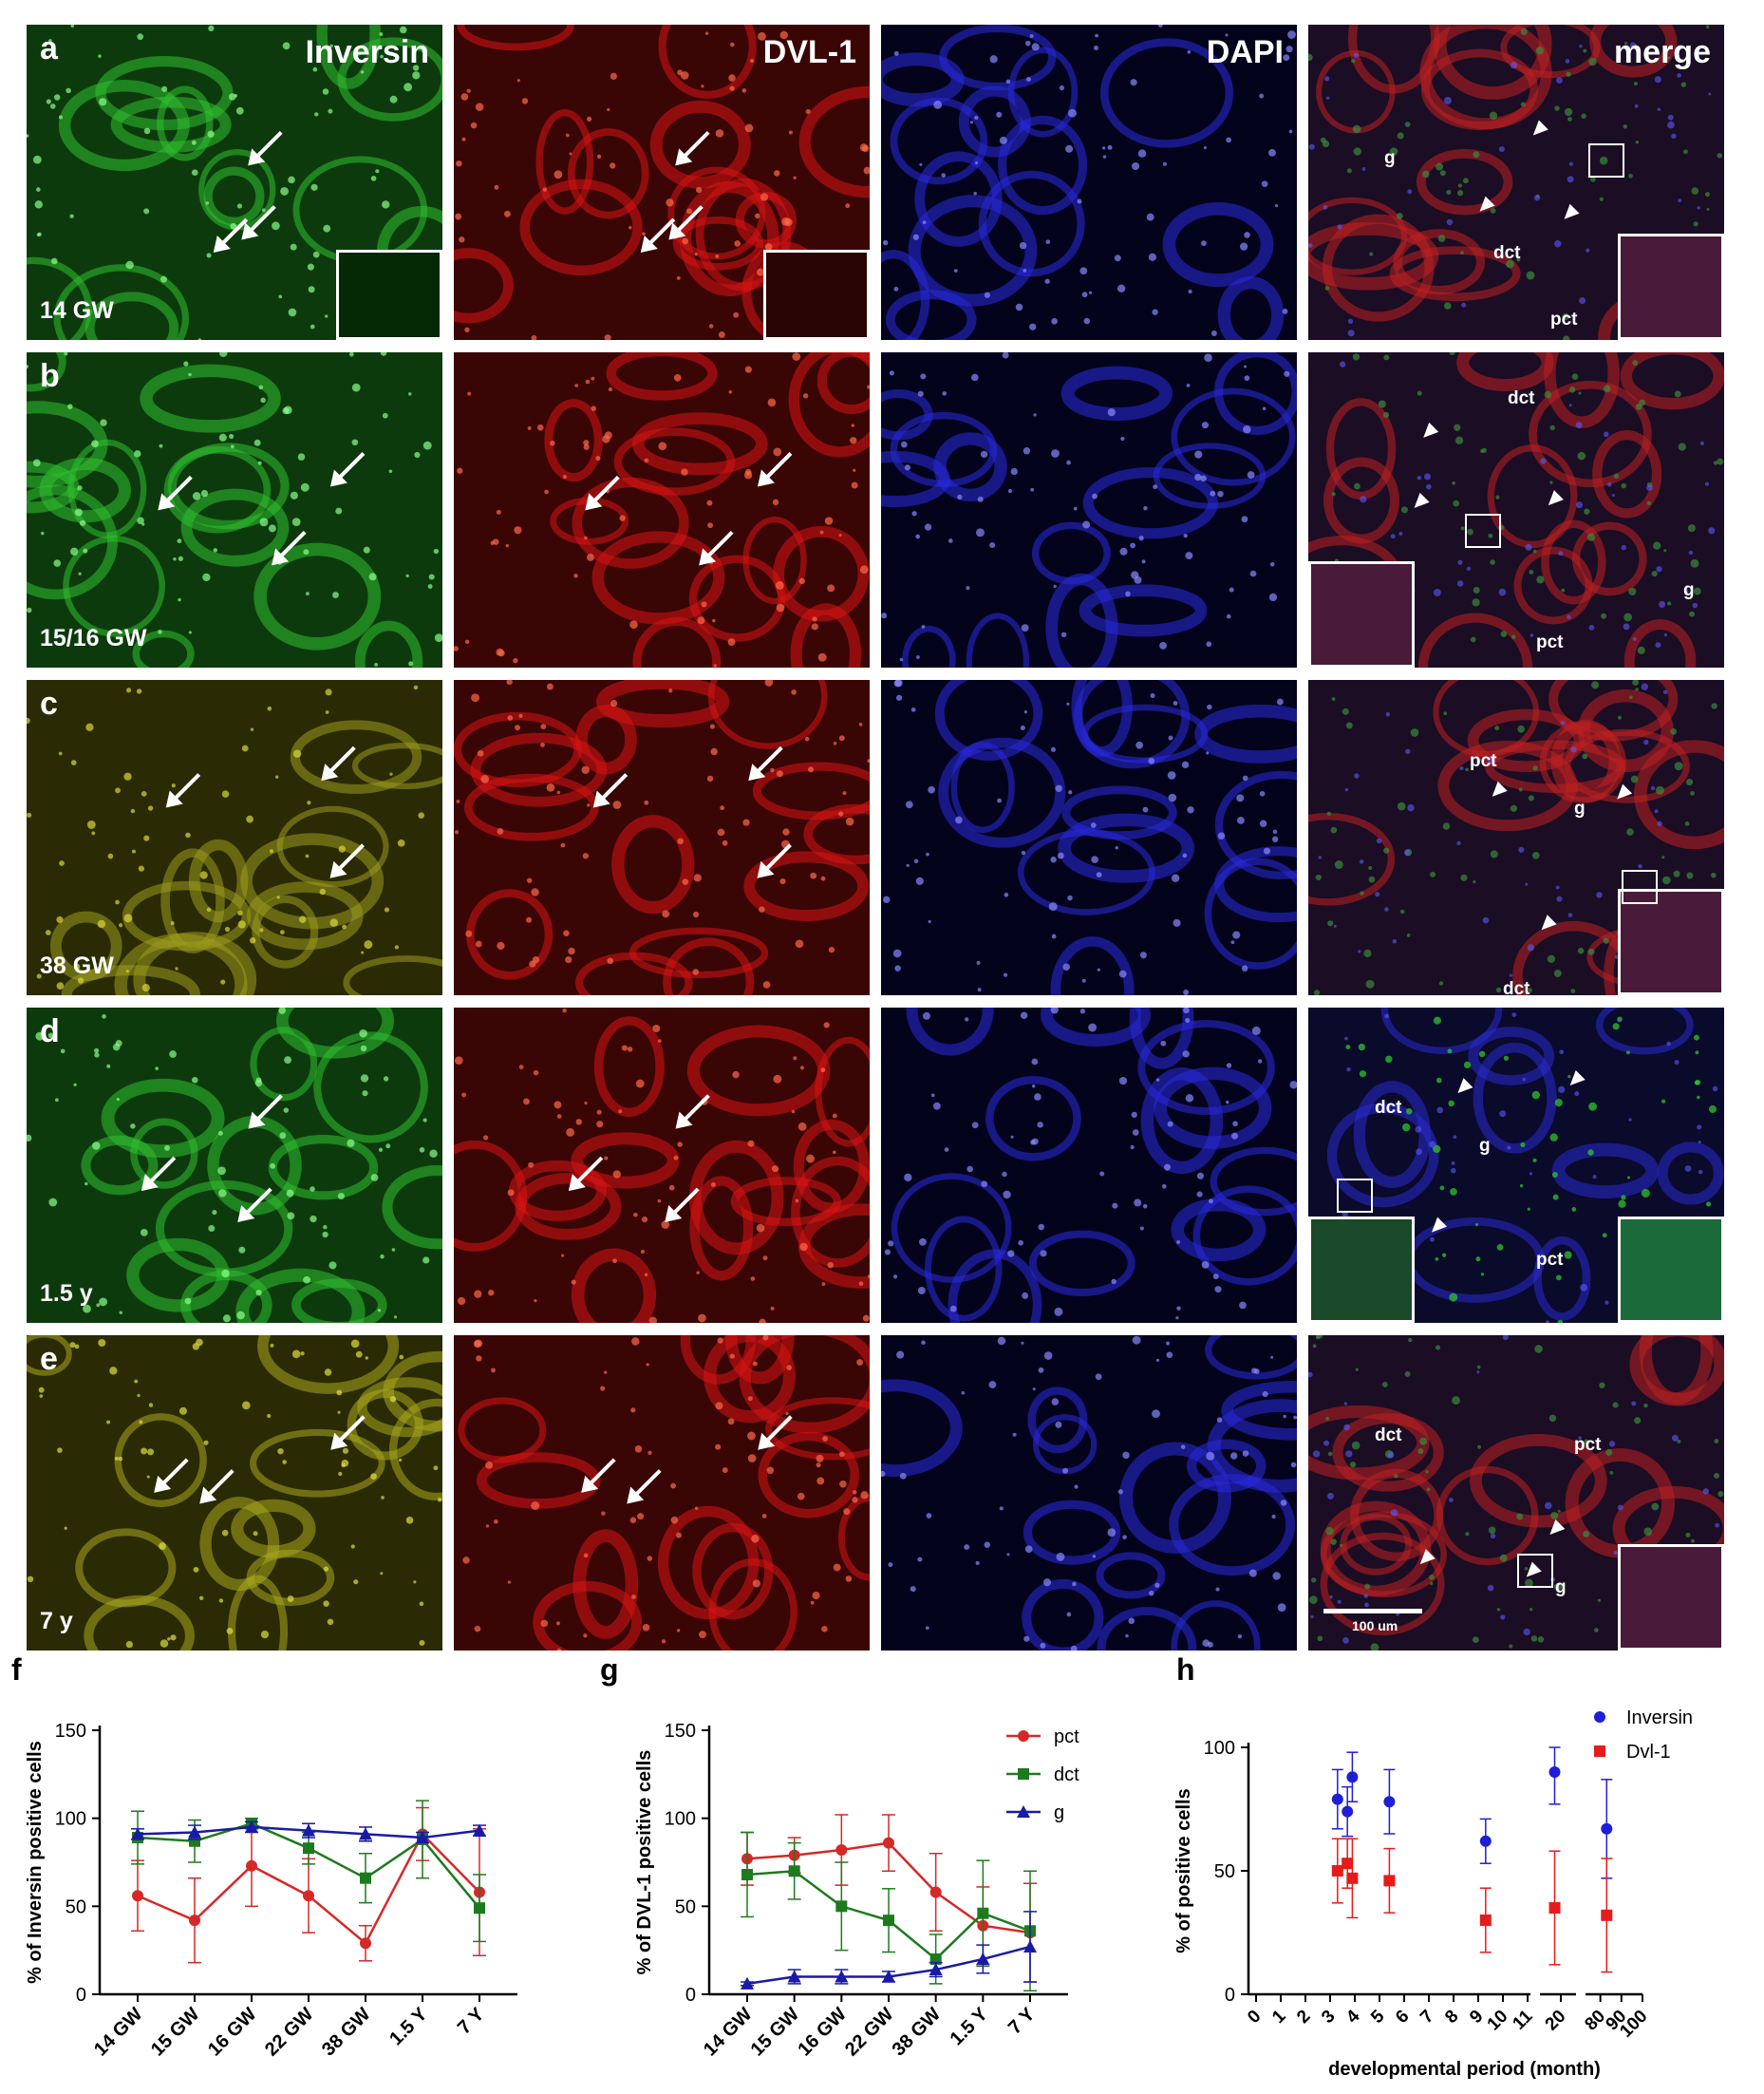  Describe the element at coordinates (235, 510) in the screenshot. I see `micrograph-b-0: b 15/16 GW` at that location.